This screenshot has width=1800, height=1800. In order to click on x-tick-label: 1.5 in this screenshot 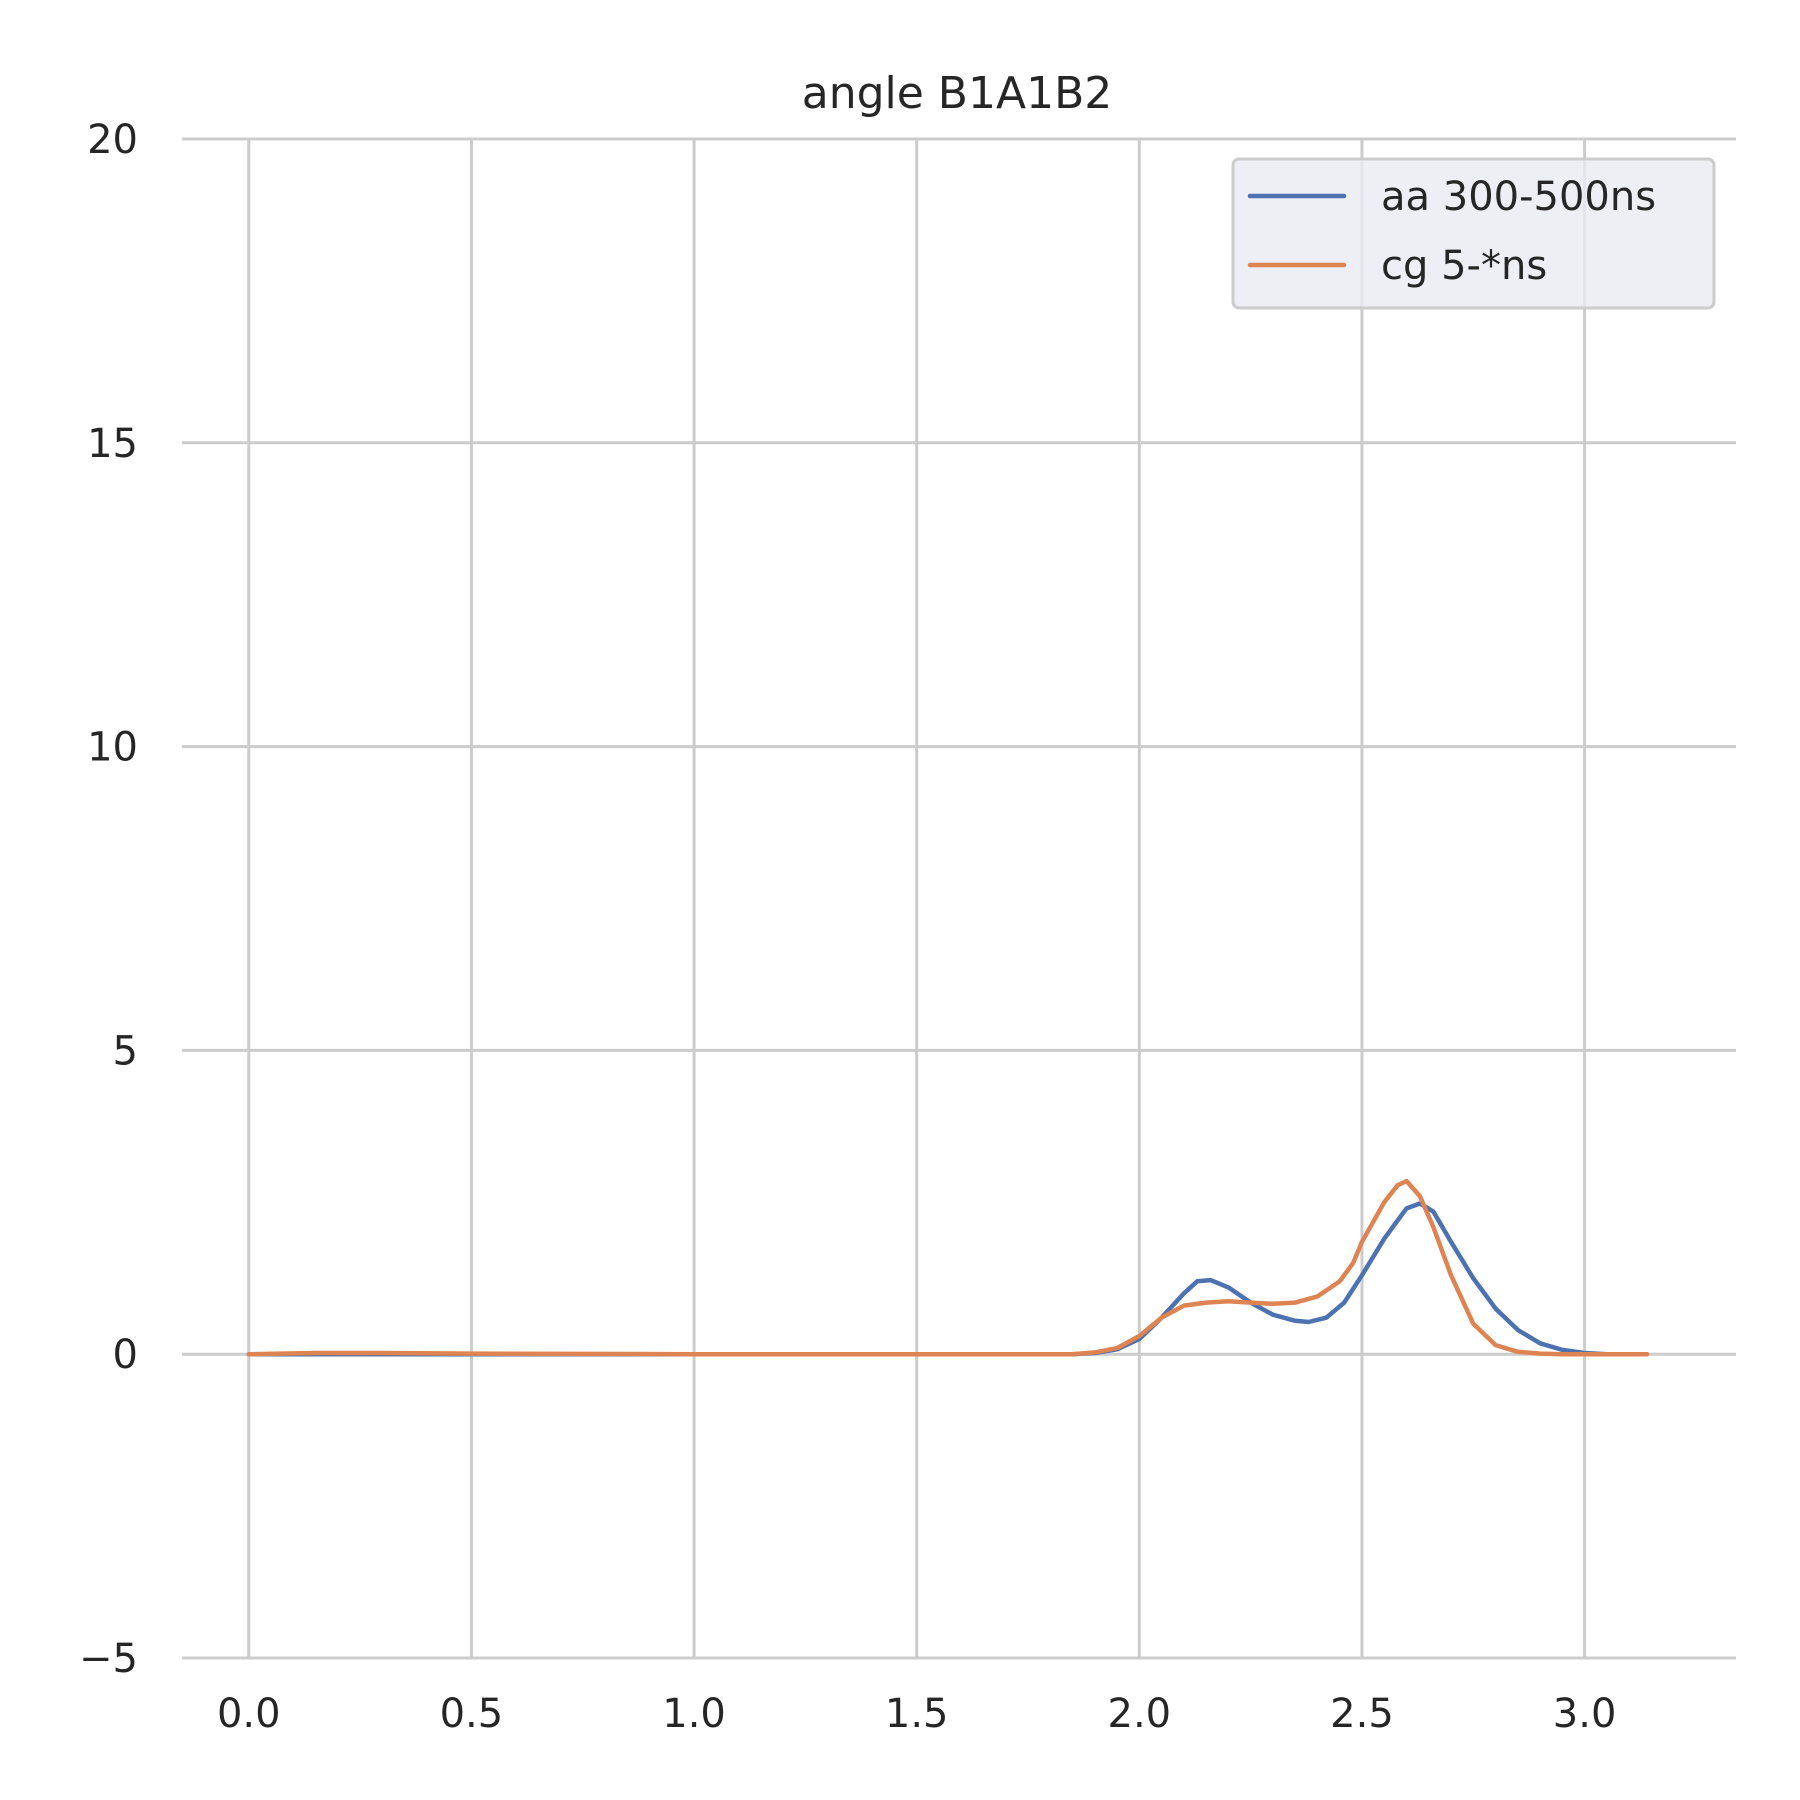, I will do `click(917, 1714)`.